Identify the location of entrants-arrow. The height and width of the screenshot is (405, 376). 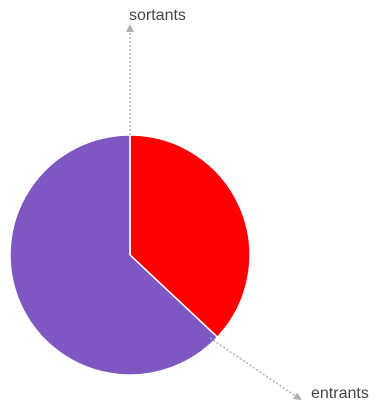
(255, 369).